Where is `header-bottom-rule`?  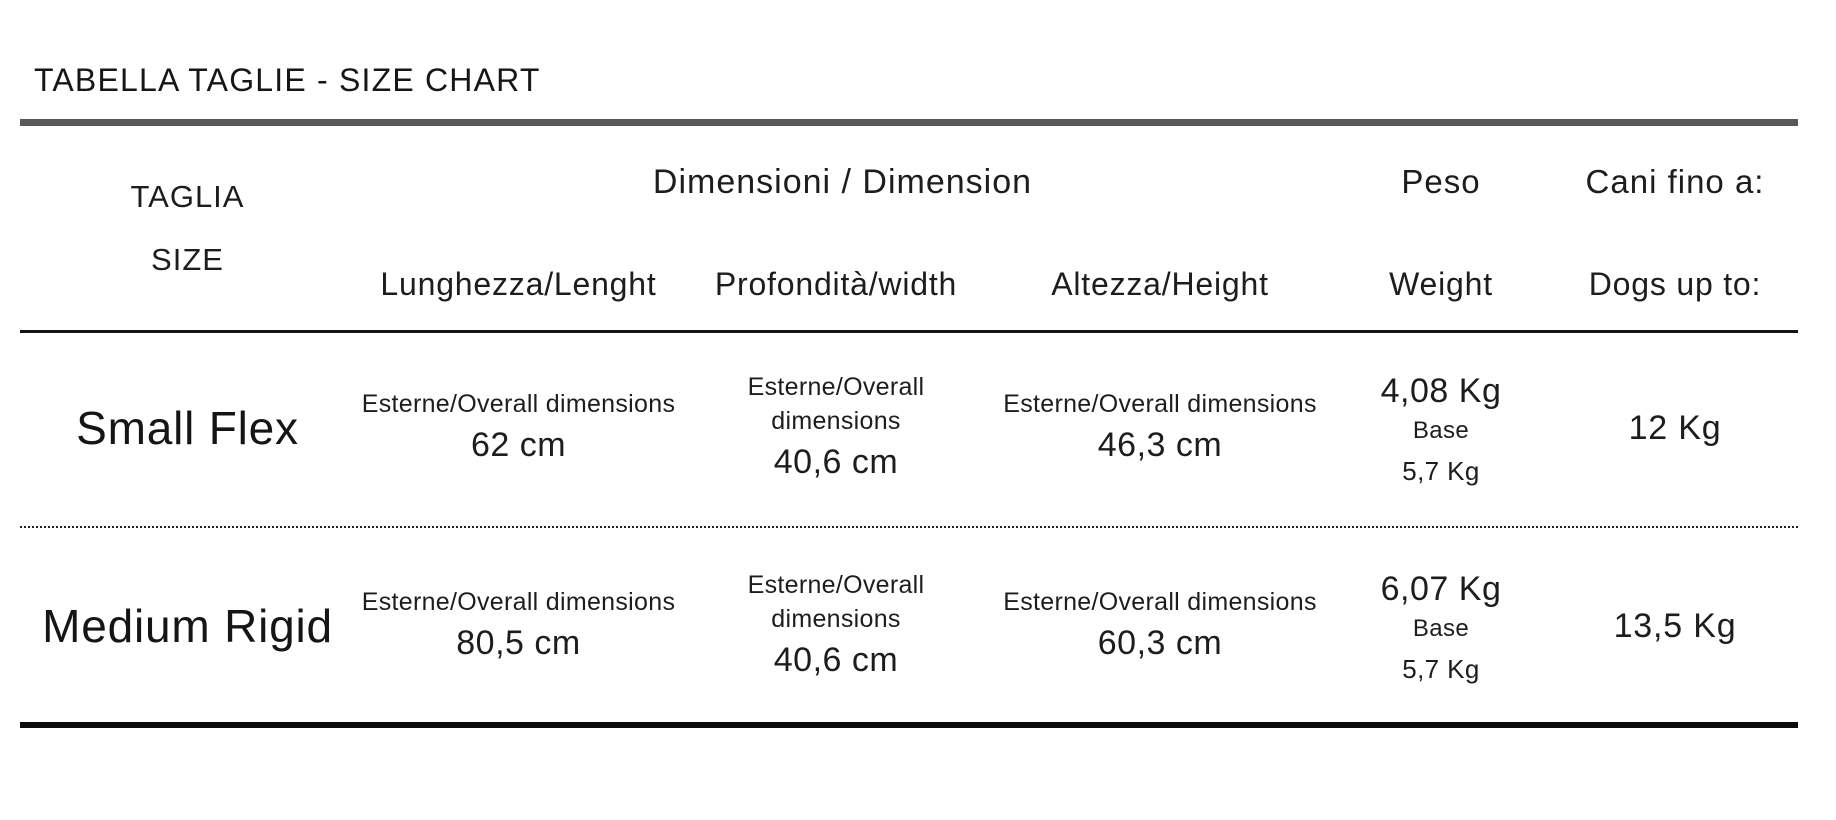
header-bottom-rule is located at coordinates (909, 331).